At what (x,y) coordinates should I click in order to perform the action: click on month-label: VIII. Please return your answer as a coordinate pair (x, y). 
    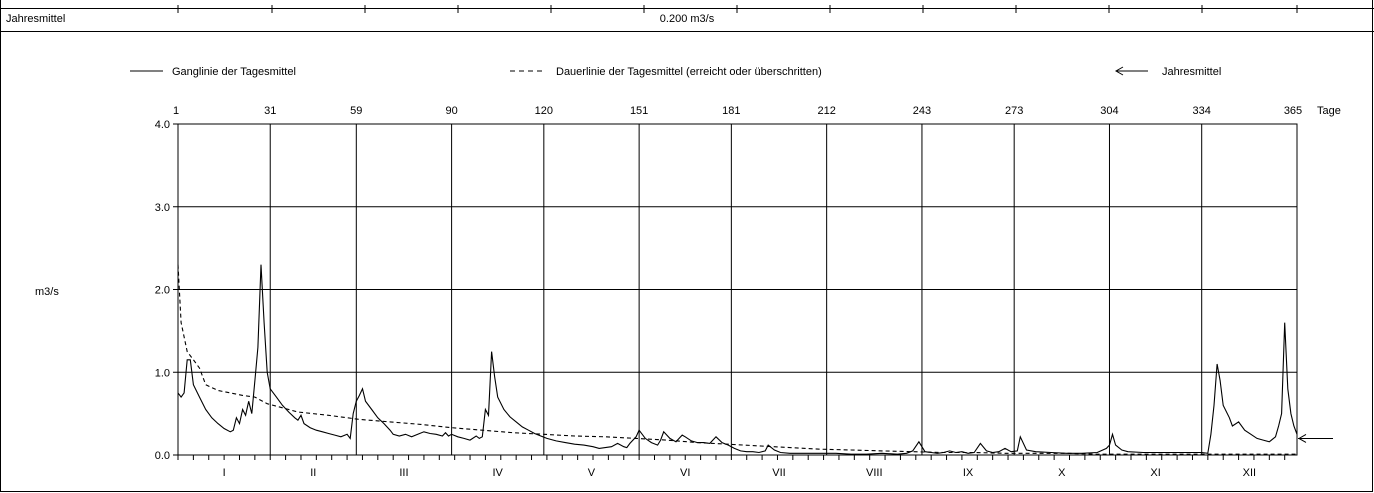
    Looking at the image, I should click on (874, 473).